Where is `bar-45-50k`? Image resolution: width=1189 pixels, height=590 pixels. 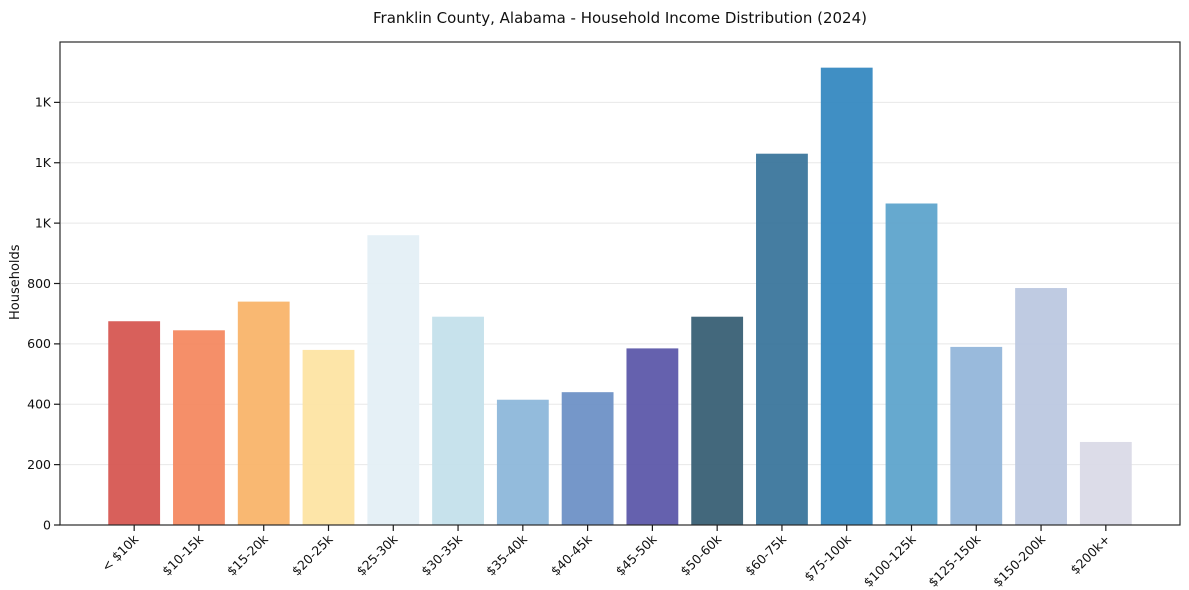 bar-45-50k is located at coordinates (652, 436).